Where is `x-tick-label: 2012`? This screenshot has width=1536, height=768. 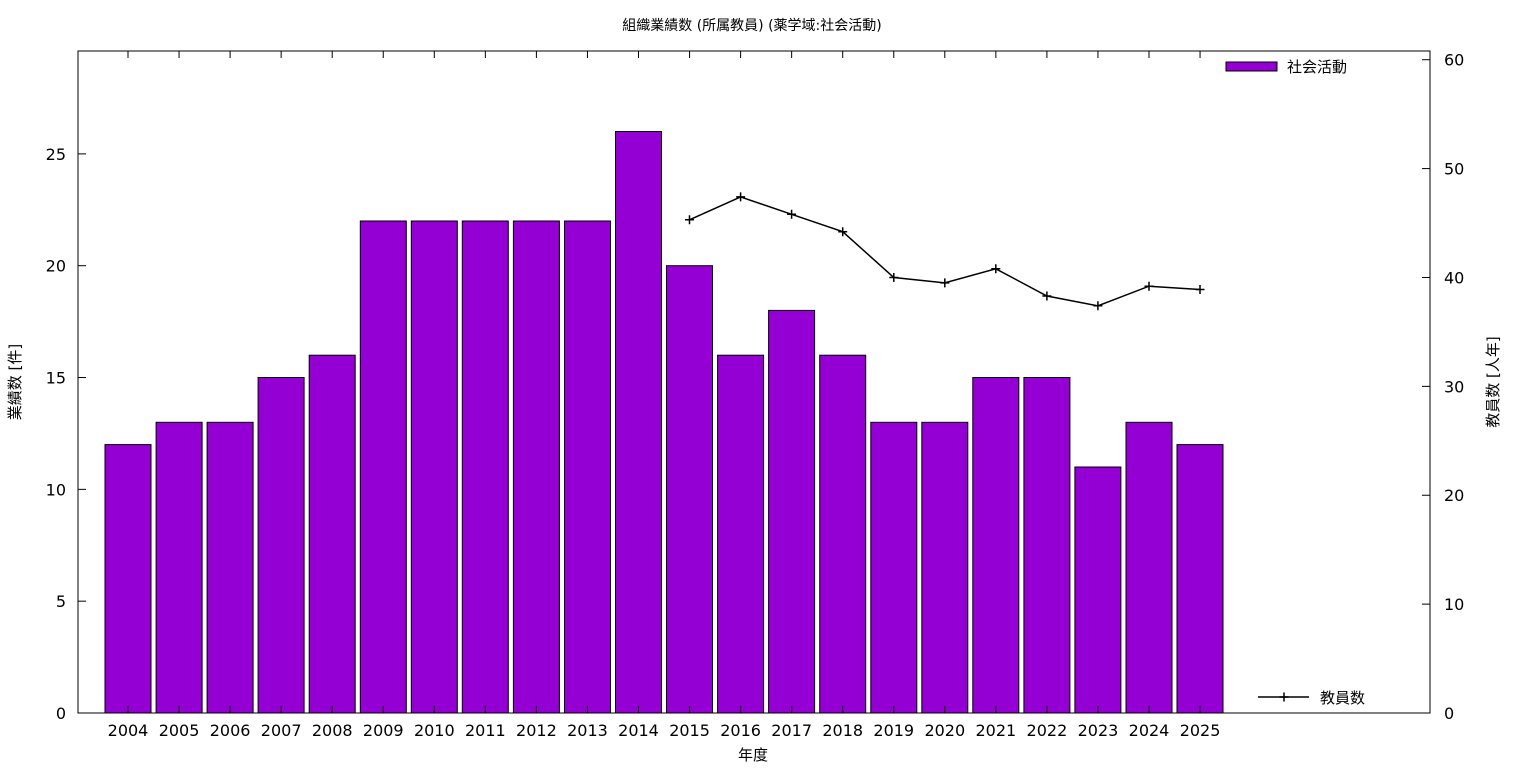 x-tick-label: 2012 is located at coordinates (536, 730).